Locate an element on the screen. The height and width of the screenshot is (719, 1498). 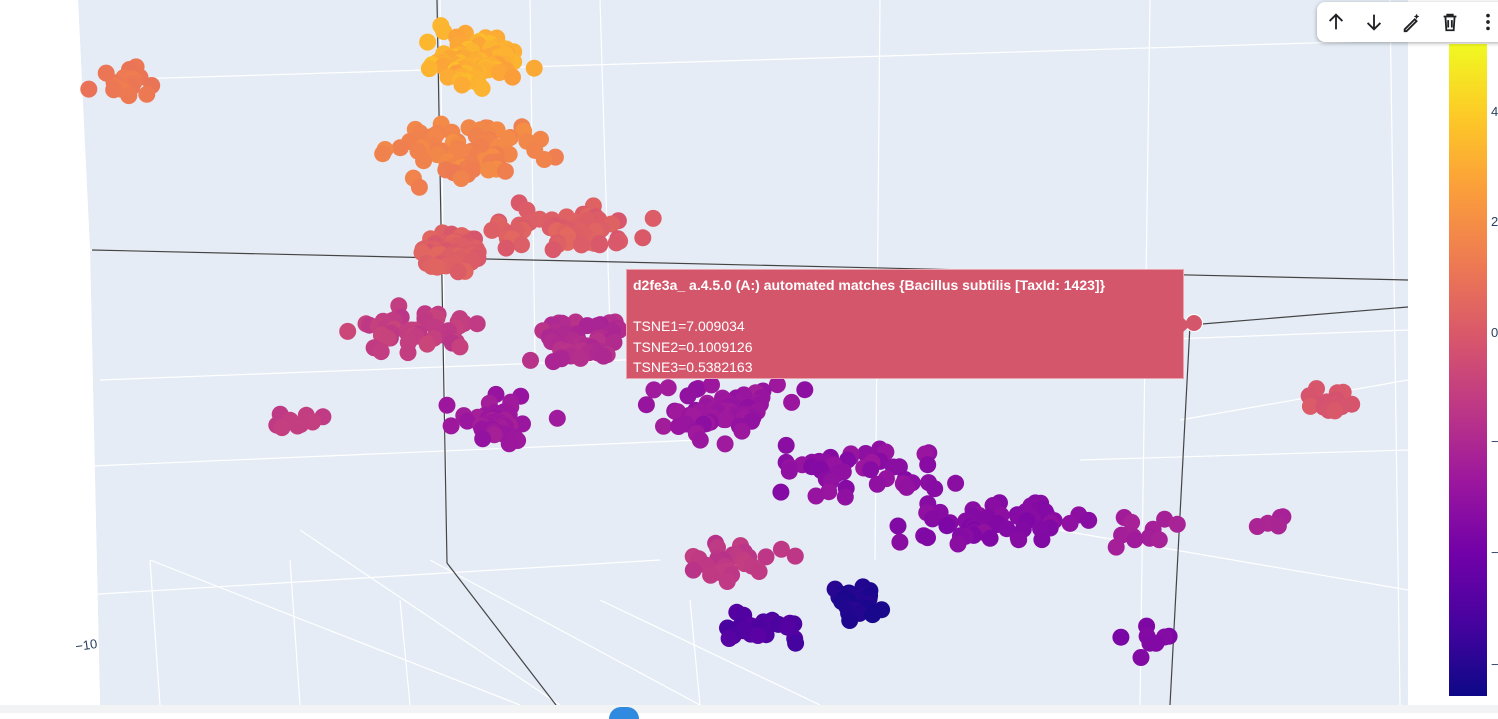
colorbar-tick: 2 is located at coordinates (1494, 221).